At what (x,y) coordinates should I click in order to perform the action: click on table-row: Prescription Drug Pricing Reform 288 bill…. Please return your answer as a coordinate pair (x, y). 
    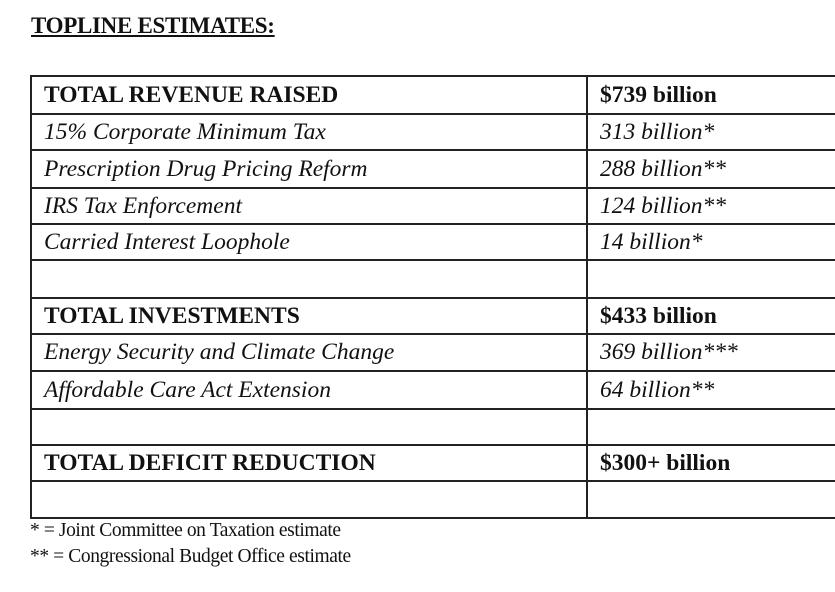
    Looking at the image, I should click on (432, 169).